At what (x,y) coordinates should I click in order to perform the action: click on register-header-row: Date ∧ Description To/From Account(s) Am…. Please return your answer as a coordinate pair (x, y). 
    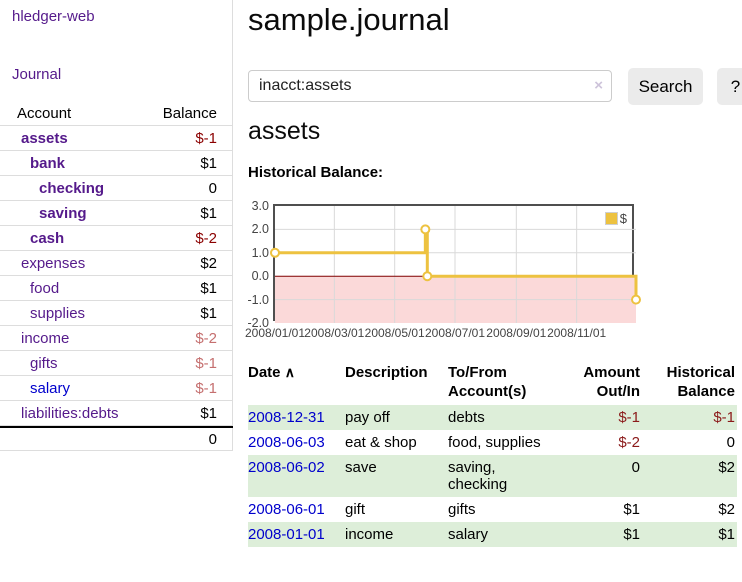
    Looking at the image, I should click on (492, 383).